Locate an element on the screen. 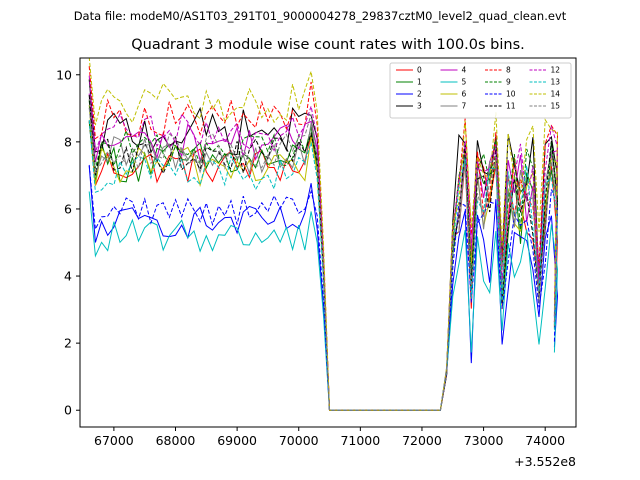 The height and width of the screenshot is (480, 640). y-tick-label: 6 is located at coordinates (68, 208).